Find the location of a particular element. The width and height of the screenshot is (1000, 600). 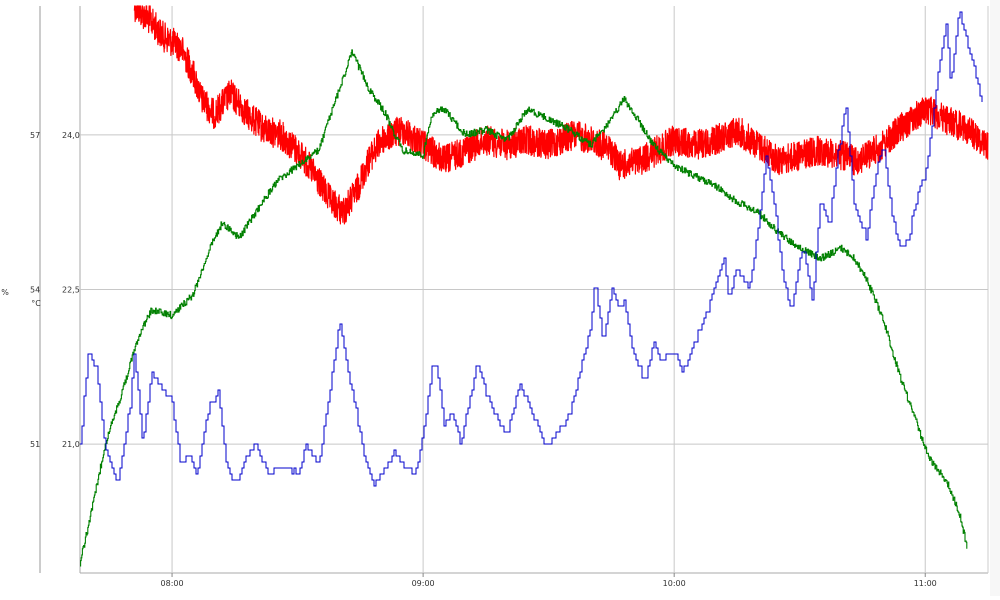

x-tick-label: 11:00 is located at coordinates (925, 583).